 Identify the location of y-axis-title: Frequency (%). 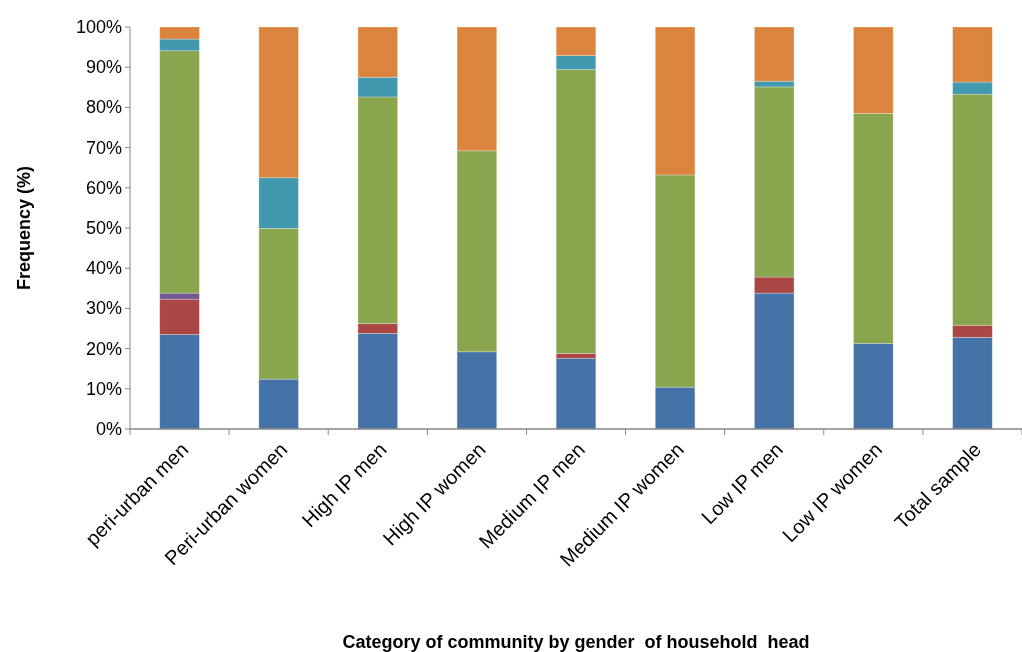
(24, 228).